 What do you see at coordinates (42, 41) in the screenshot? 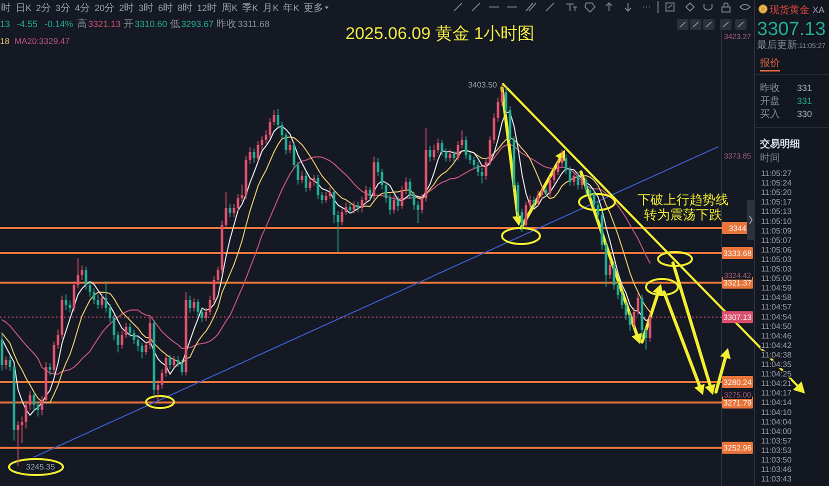
I see `annotation: MA20:3329.47` at bounding box center [42, 41].